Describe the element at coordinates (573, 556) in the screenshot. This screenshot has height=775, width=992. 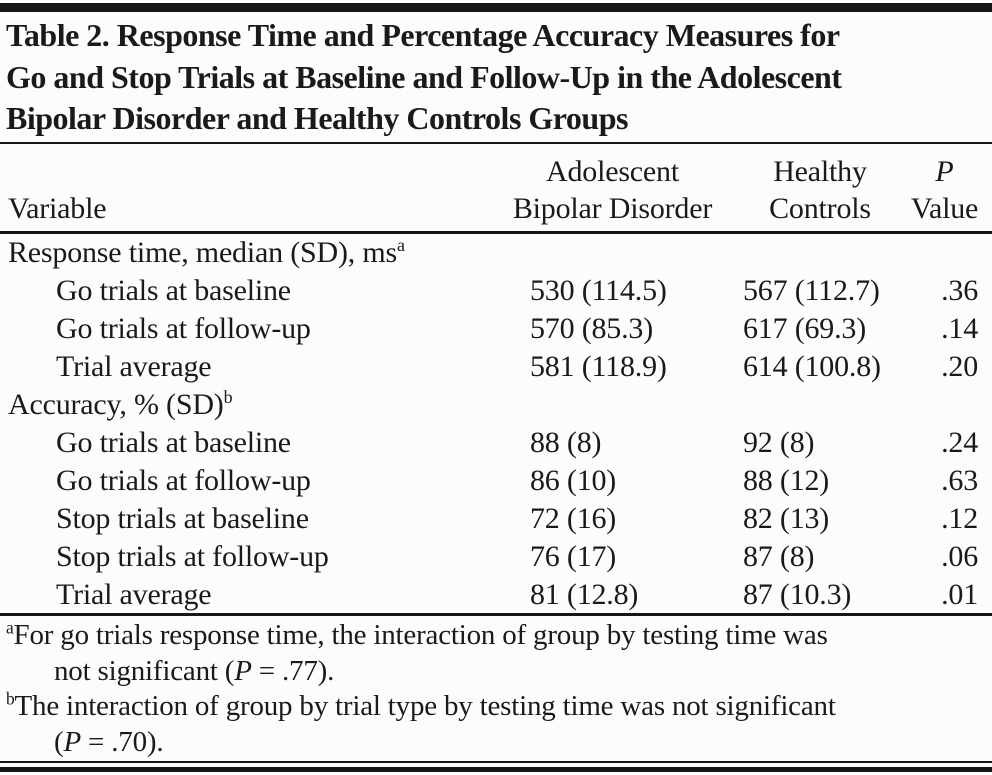
I see `bipolar-value: 76 (17)` at that location.